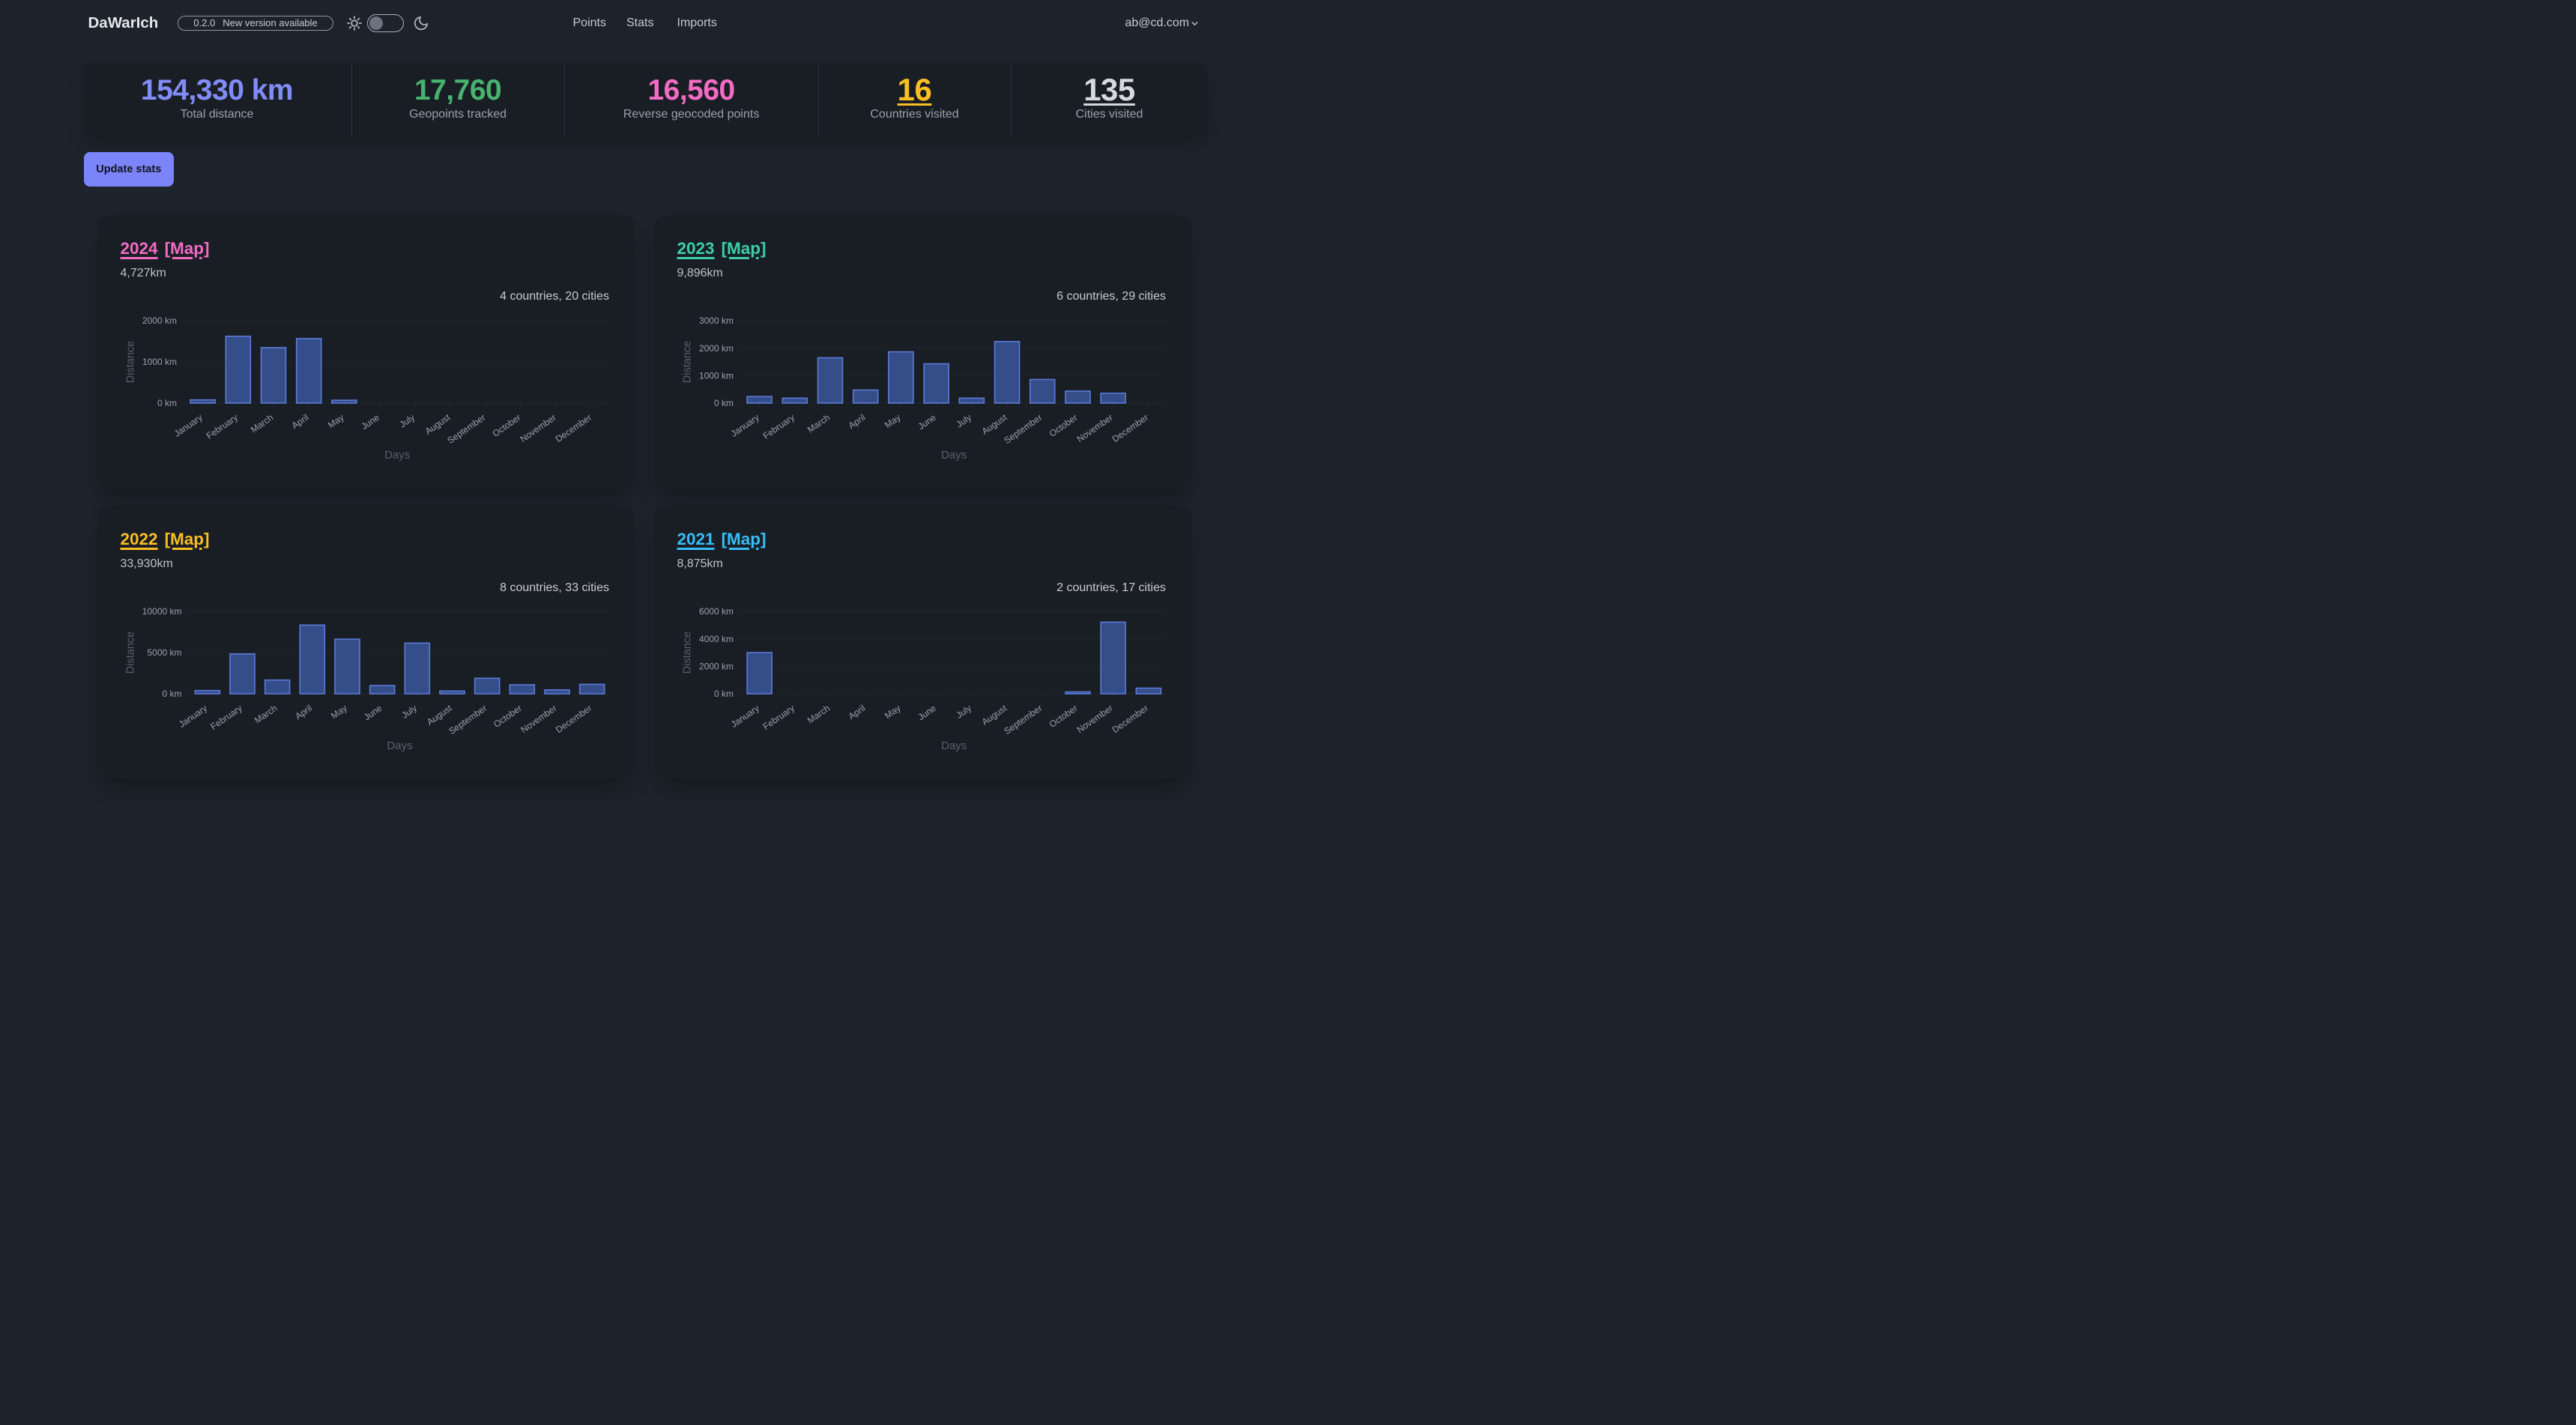  What do you see at coordinates (715, 612) in the screenshot?
I see `svg-text: 6000 km` at bounding box center [715, 612].